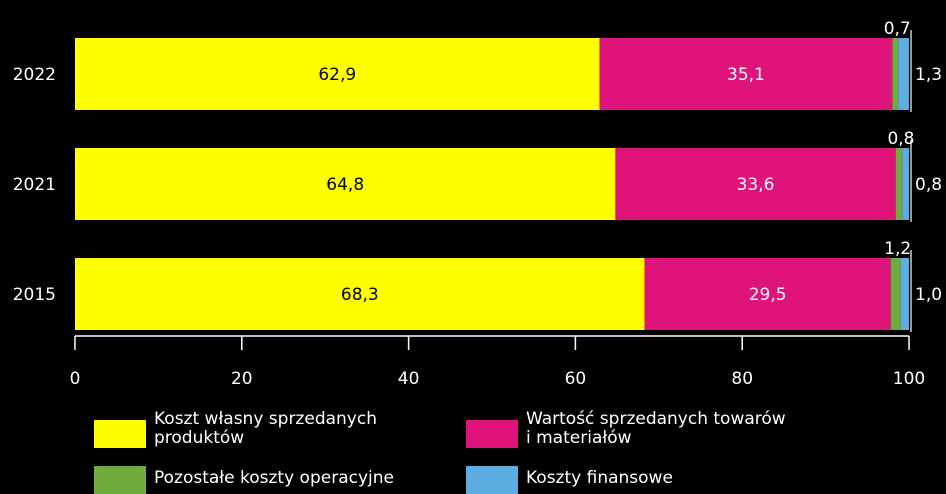 This screenshot has height=494, width=946. What do you see at coordinates (265, 419) in the screenshot?
I see `legend-label-line: Koszt własny sprzedanych` at bounding box center [265, 419].